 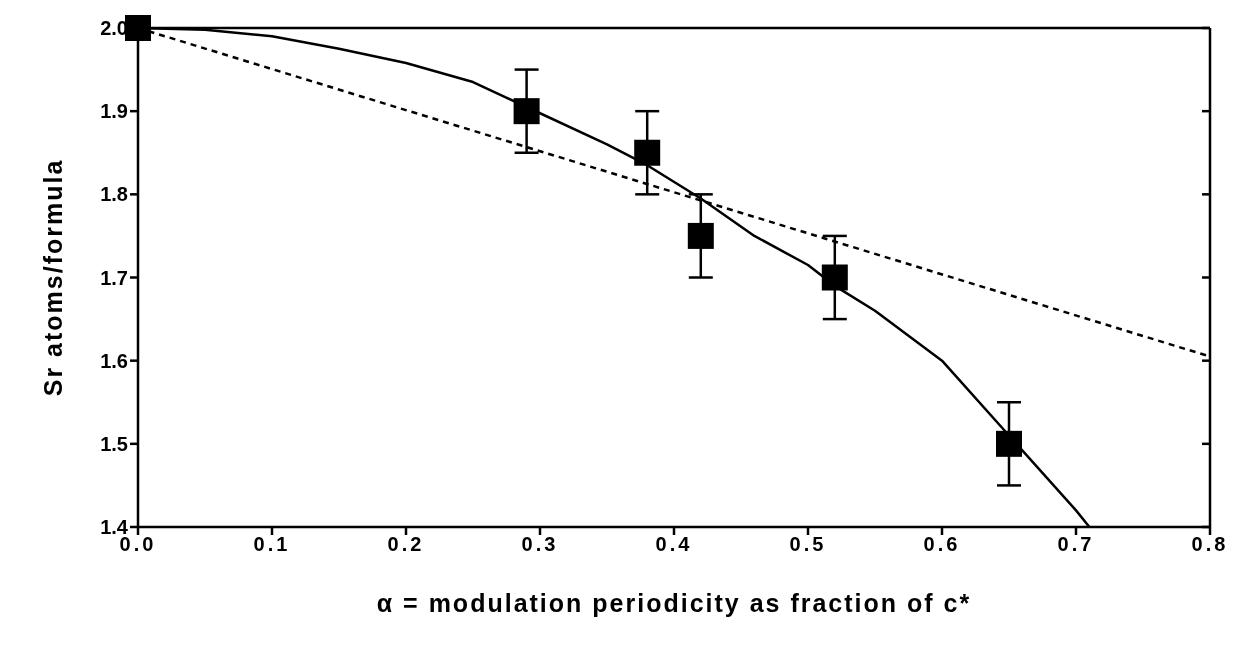 What do you see at coordinates (1076, 544) in the screenshot?
I see `x-tick-label: 0.7` at bounding box center [1076, 544].